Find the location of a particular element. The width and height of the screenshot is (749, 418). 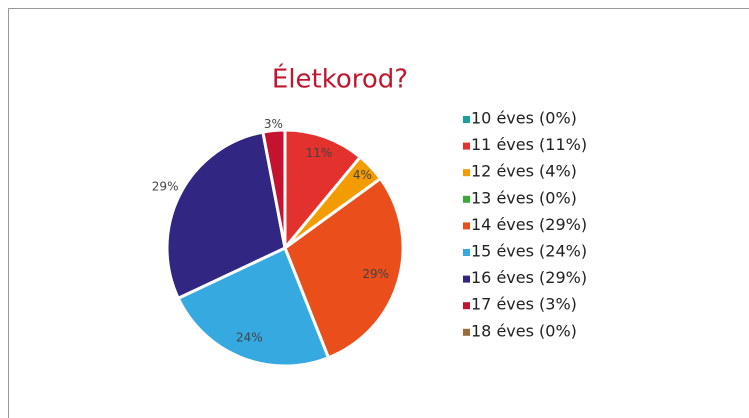

legend-label: 14 éves (29%) is located at coordinates (529, 224).